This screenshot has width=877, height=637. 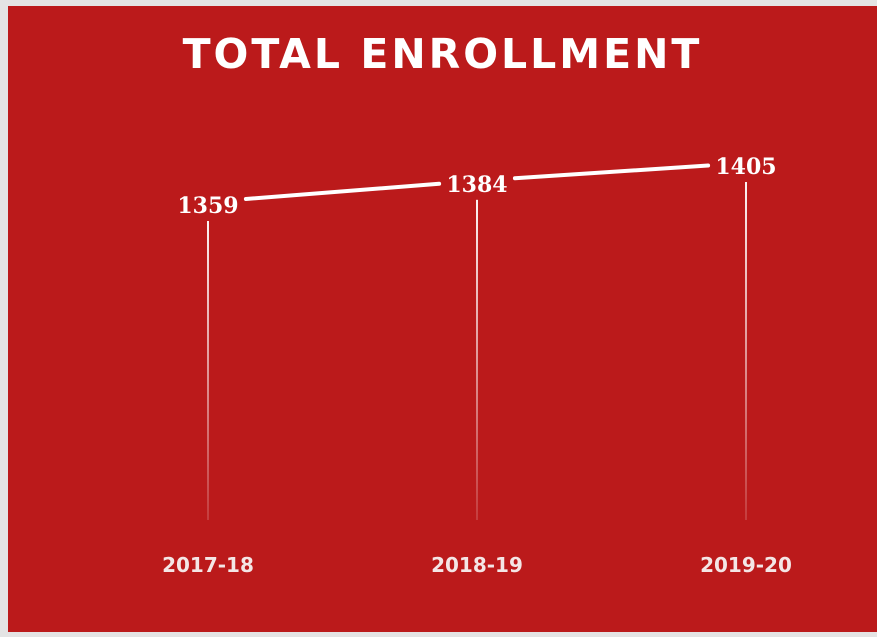 What do you see at coordinates (207, 206) in the screenshot?
I see `data-label: 1359` at bounding box center [207, 206].